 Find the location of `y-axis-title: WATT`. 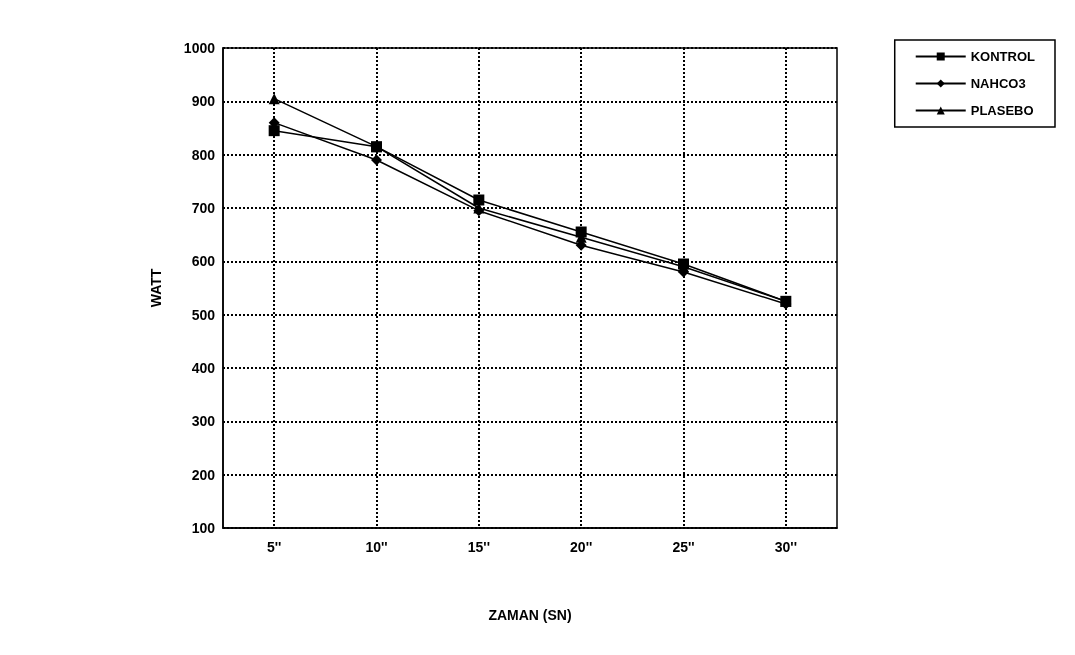

y-axis-title: WATT is located at coordinates (156, 288).